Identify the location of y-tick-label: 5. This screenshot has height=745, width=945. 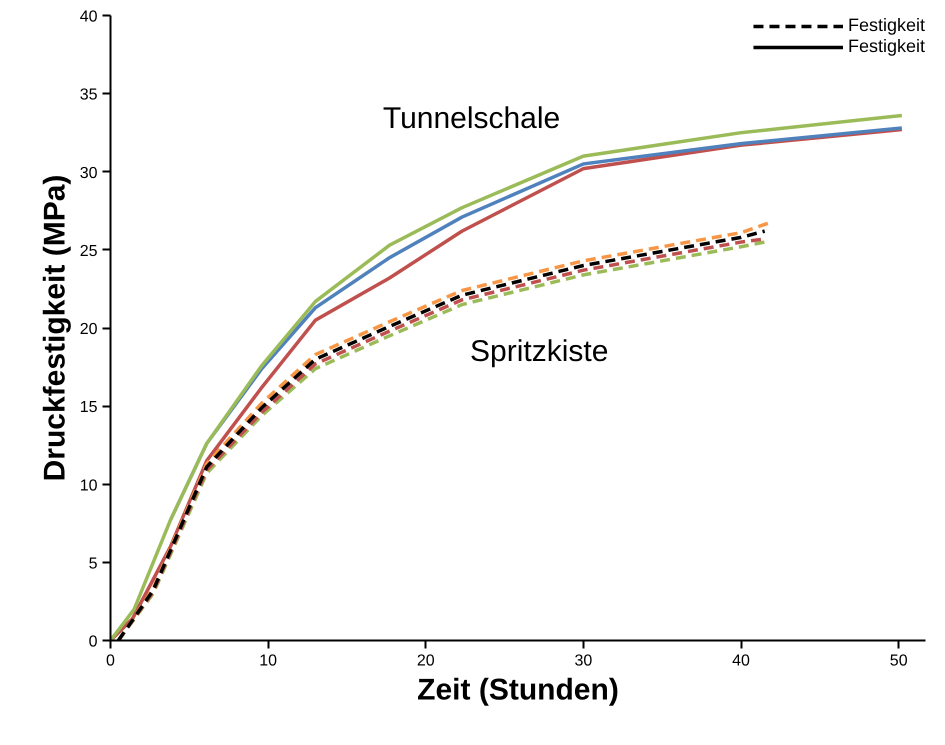
(93, 563).